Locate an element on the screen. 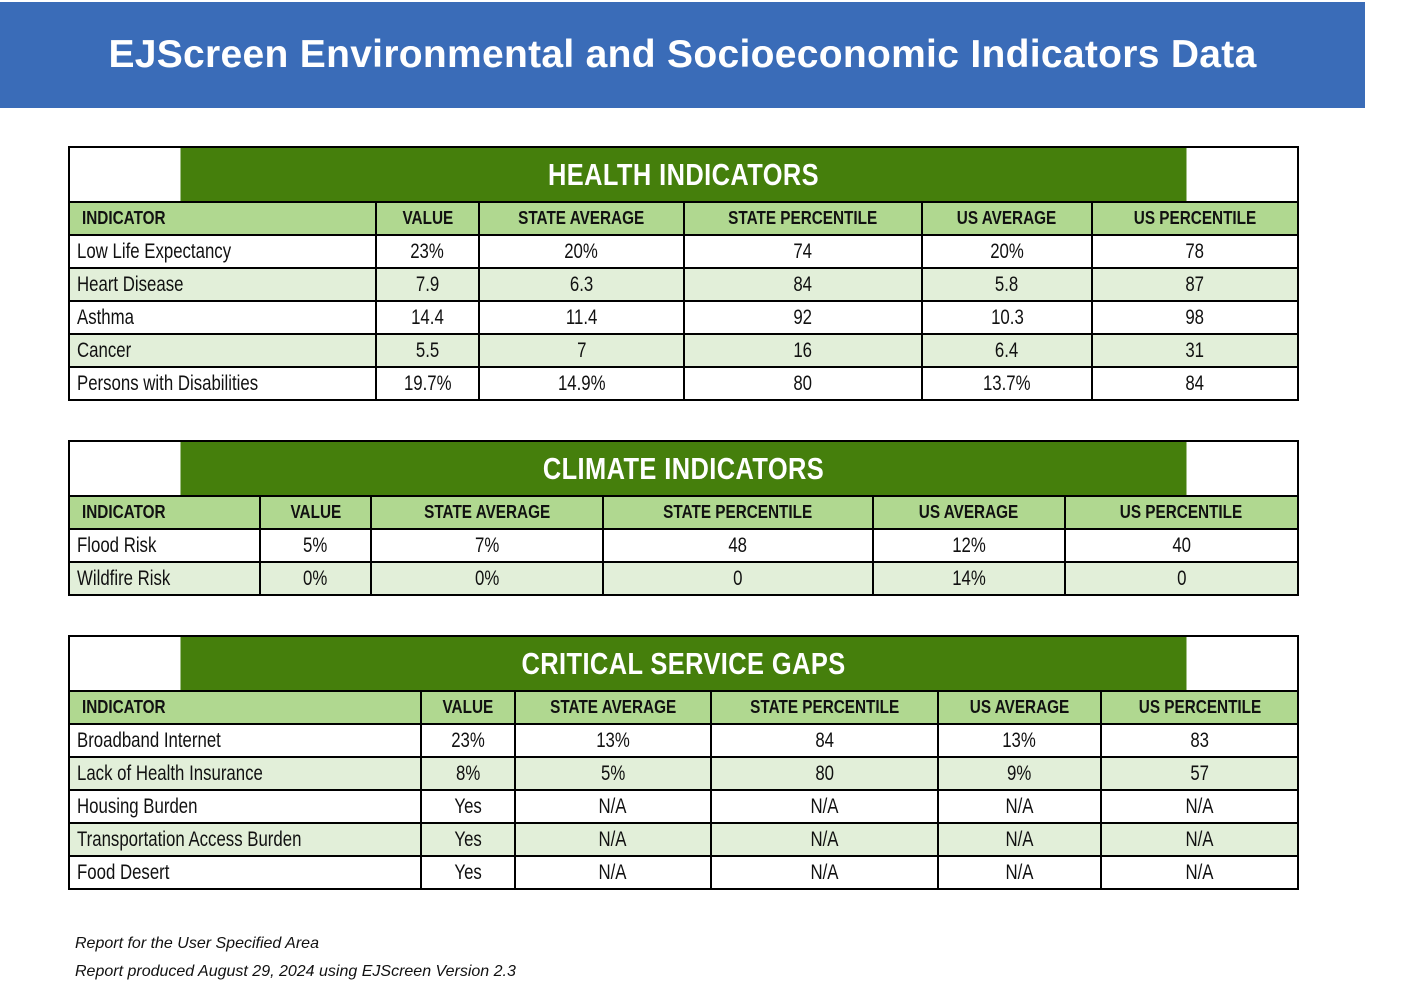 Image resolution: width=1412 pixels, height=1001 pixels. indicator-name: Flood Risk is located at coordinates (164, 545).